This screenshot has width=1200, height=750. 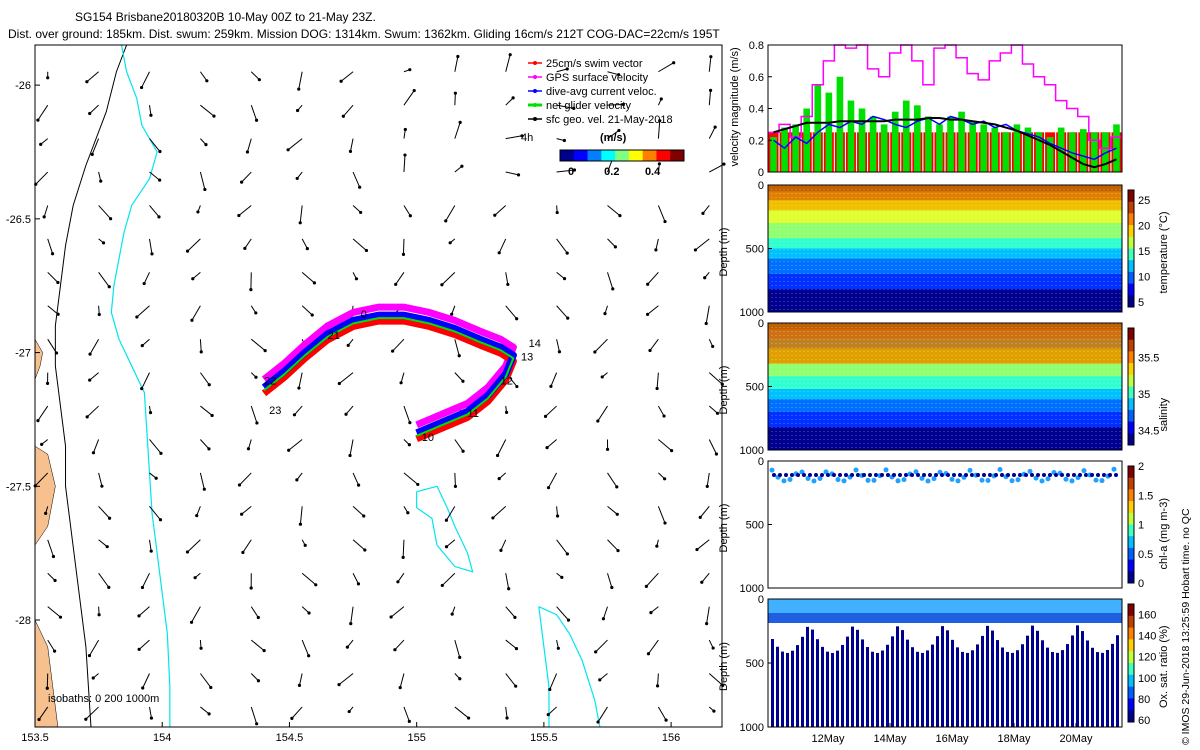 What do you see at coordinates (752, 451) in the screenshot?
I see `salinity-y-tick-label: 1000` at bounding box center [752, 451].